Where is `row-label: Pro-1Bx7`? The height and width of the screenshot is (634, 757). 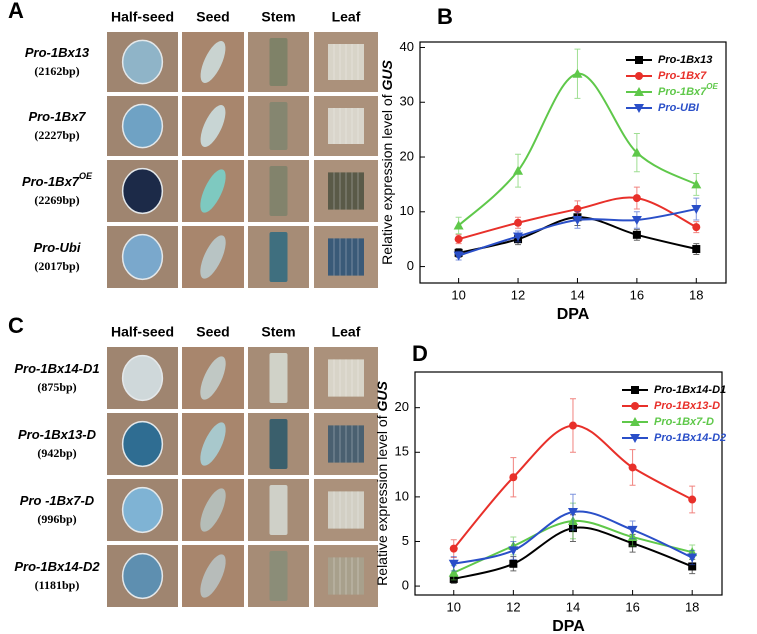 row-label: Pro-1Bx7 is located at coordinates (57, 116).